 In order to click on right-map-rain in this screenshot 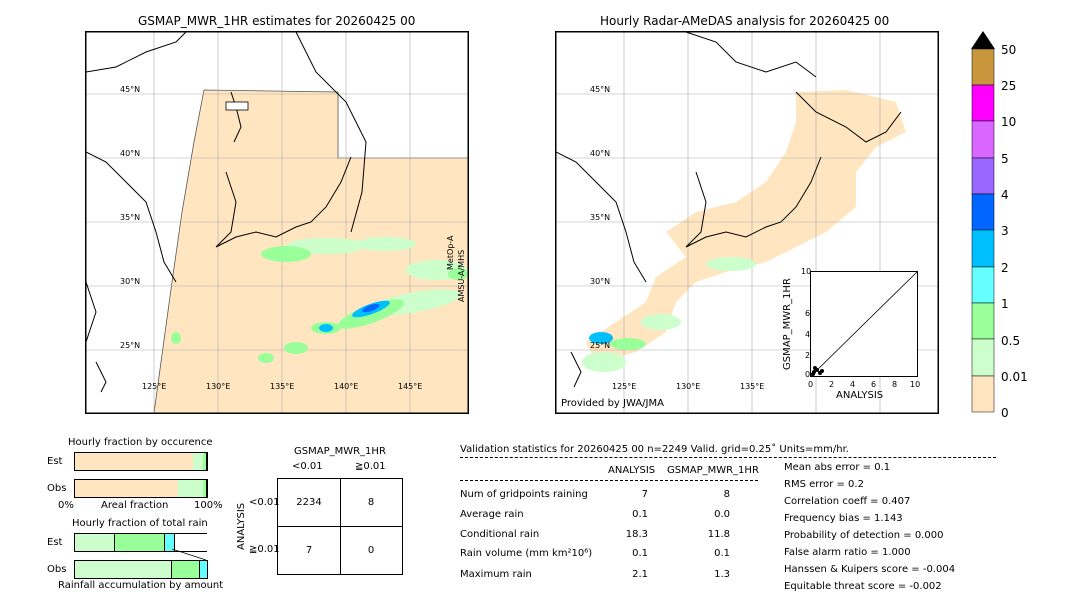, I will do `click(669, 314)`.